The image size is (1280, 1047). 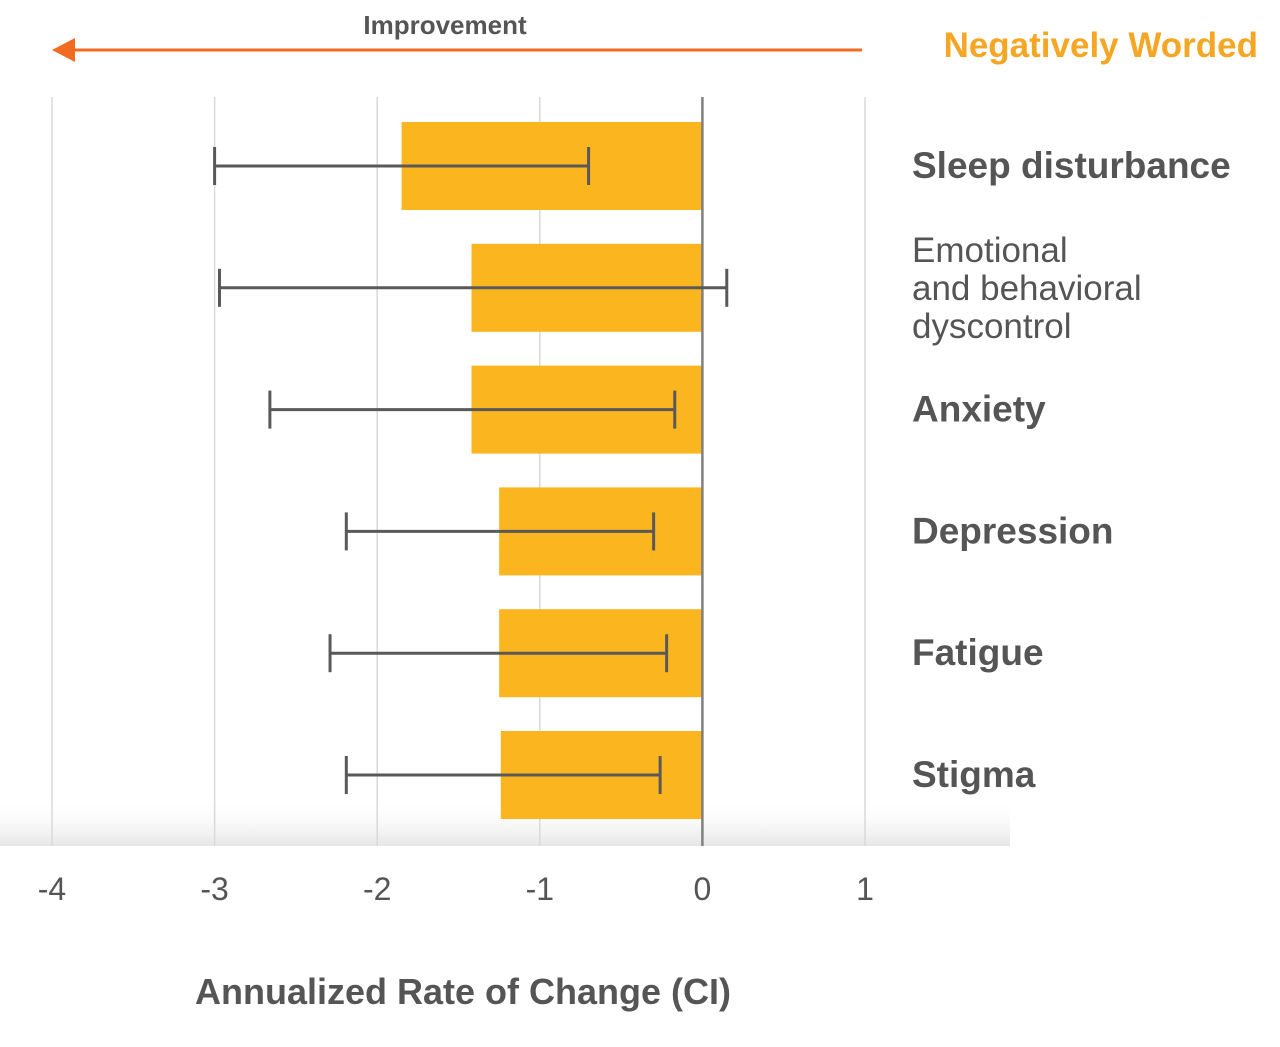 I want to click on category-label: Emotional and behavioral dyscontrol, so click(x=1027, y=288).